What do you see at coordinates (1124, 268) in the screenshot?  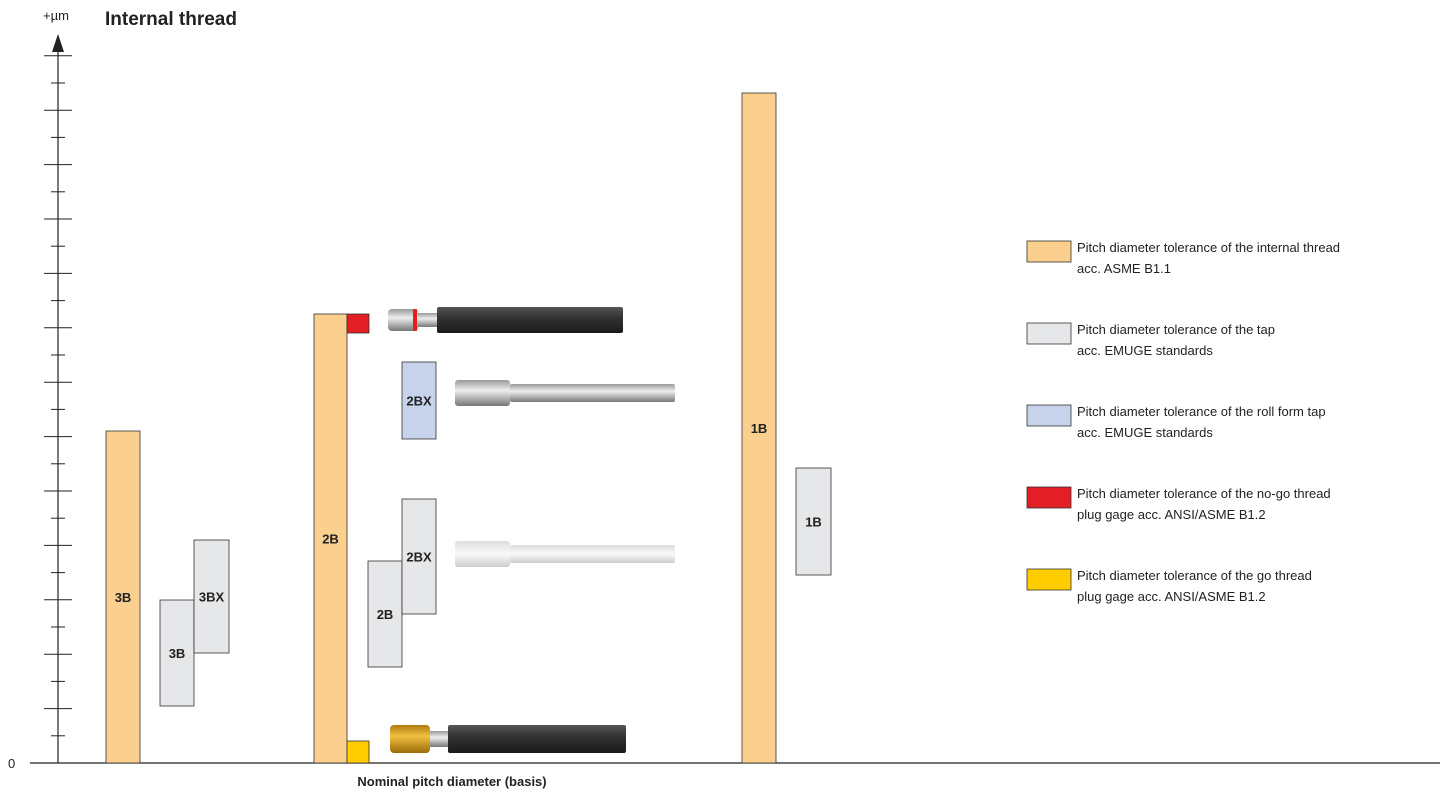 I see `legend-text: acc. ASME B1.1` at bounding box center [1124, 268].